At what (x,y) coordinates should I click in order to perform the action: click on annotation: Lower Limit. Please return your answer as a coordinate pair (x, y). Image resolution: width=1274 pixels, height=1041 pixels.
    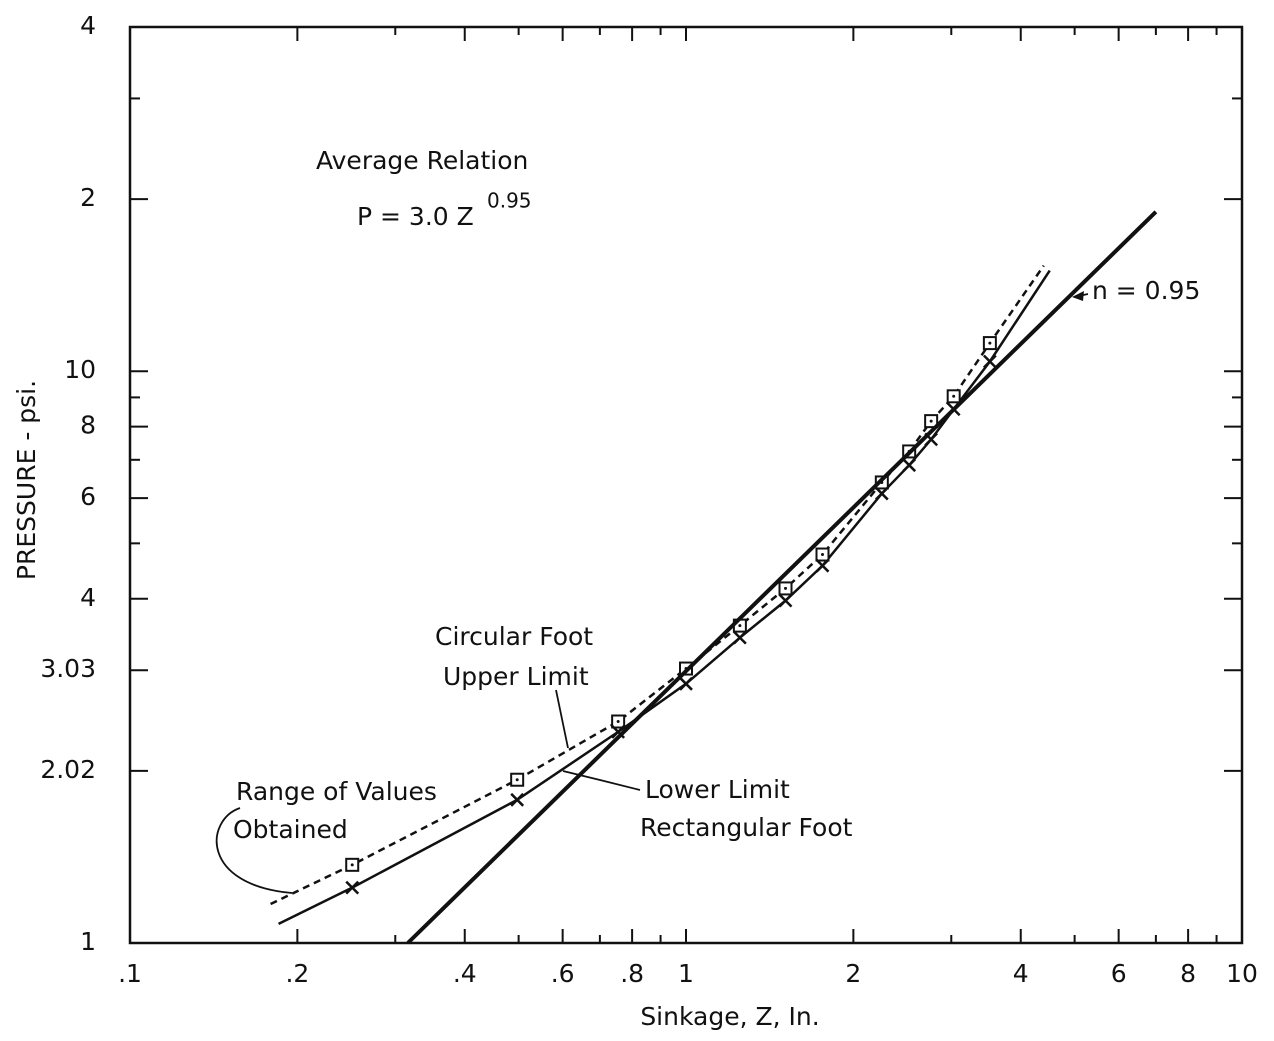
    Looking at the image, I should click on (717, 789).